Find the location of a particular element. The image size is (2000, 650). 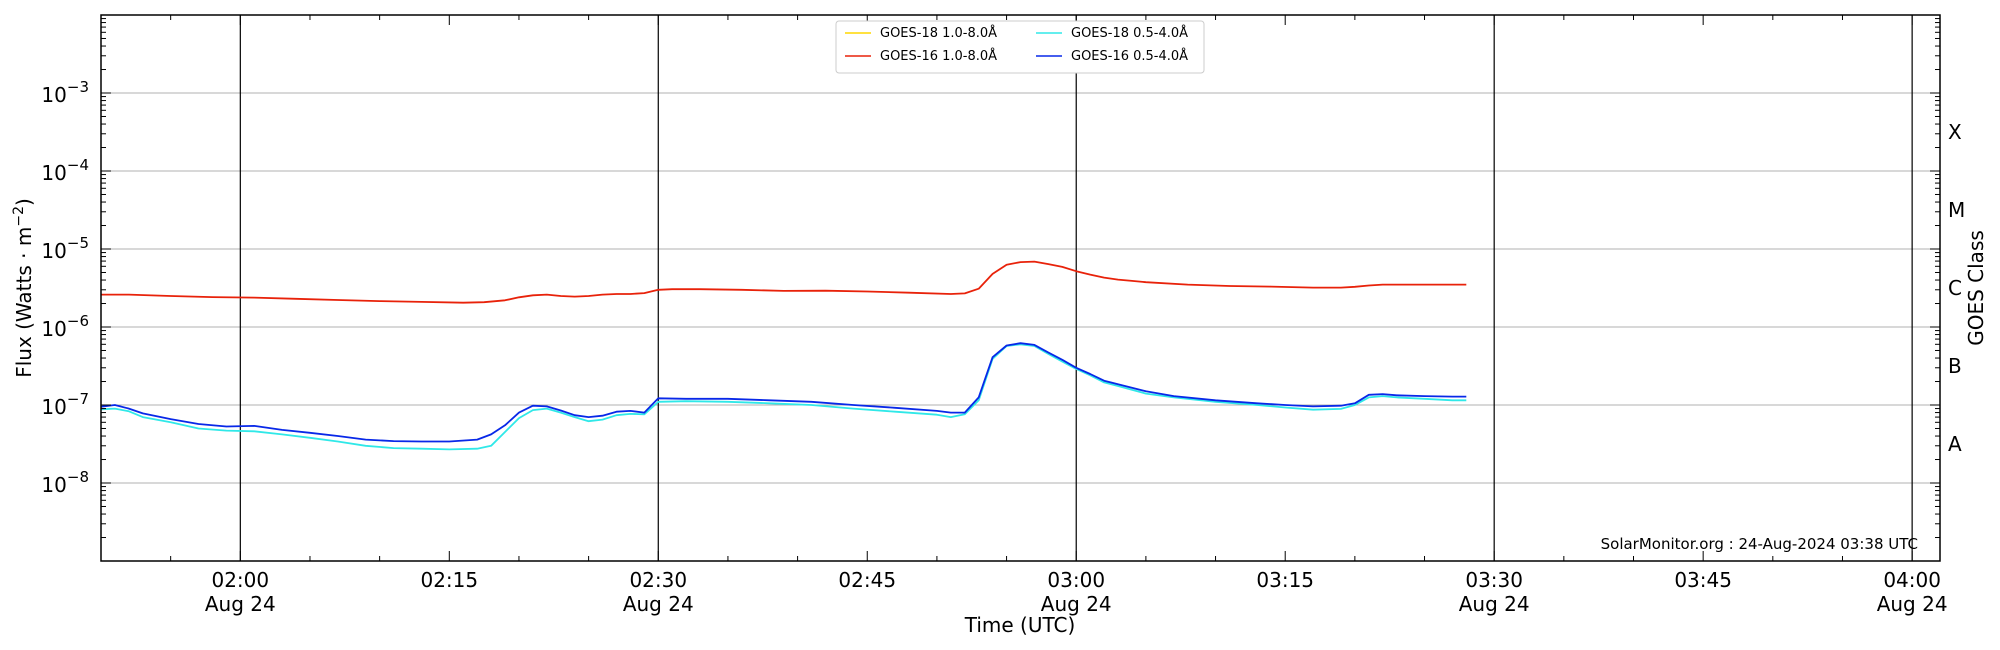

x-tick-time: 02:45 is located at coordinates (867, 580).